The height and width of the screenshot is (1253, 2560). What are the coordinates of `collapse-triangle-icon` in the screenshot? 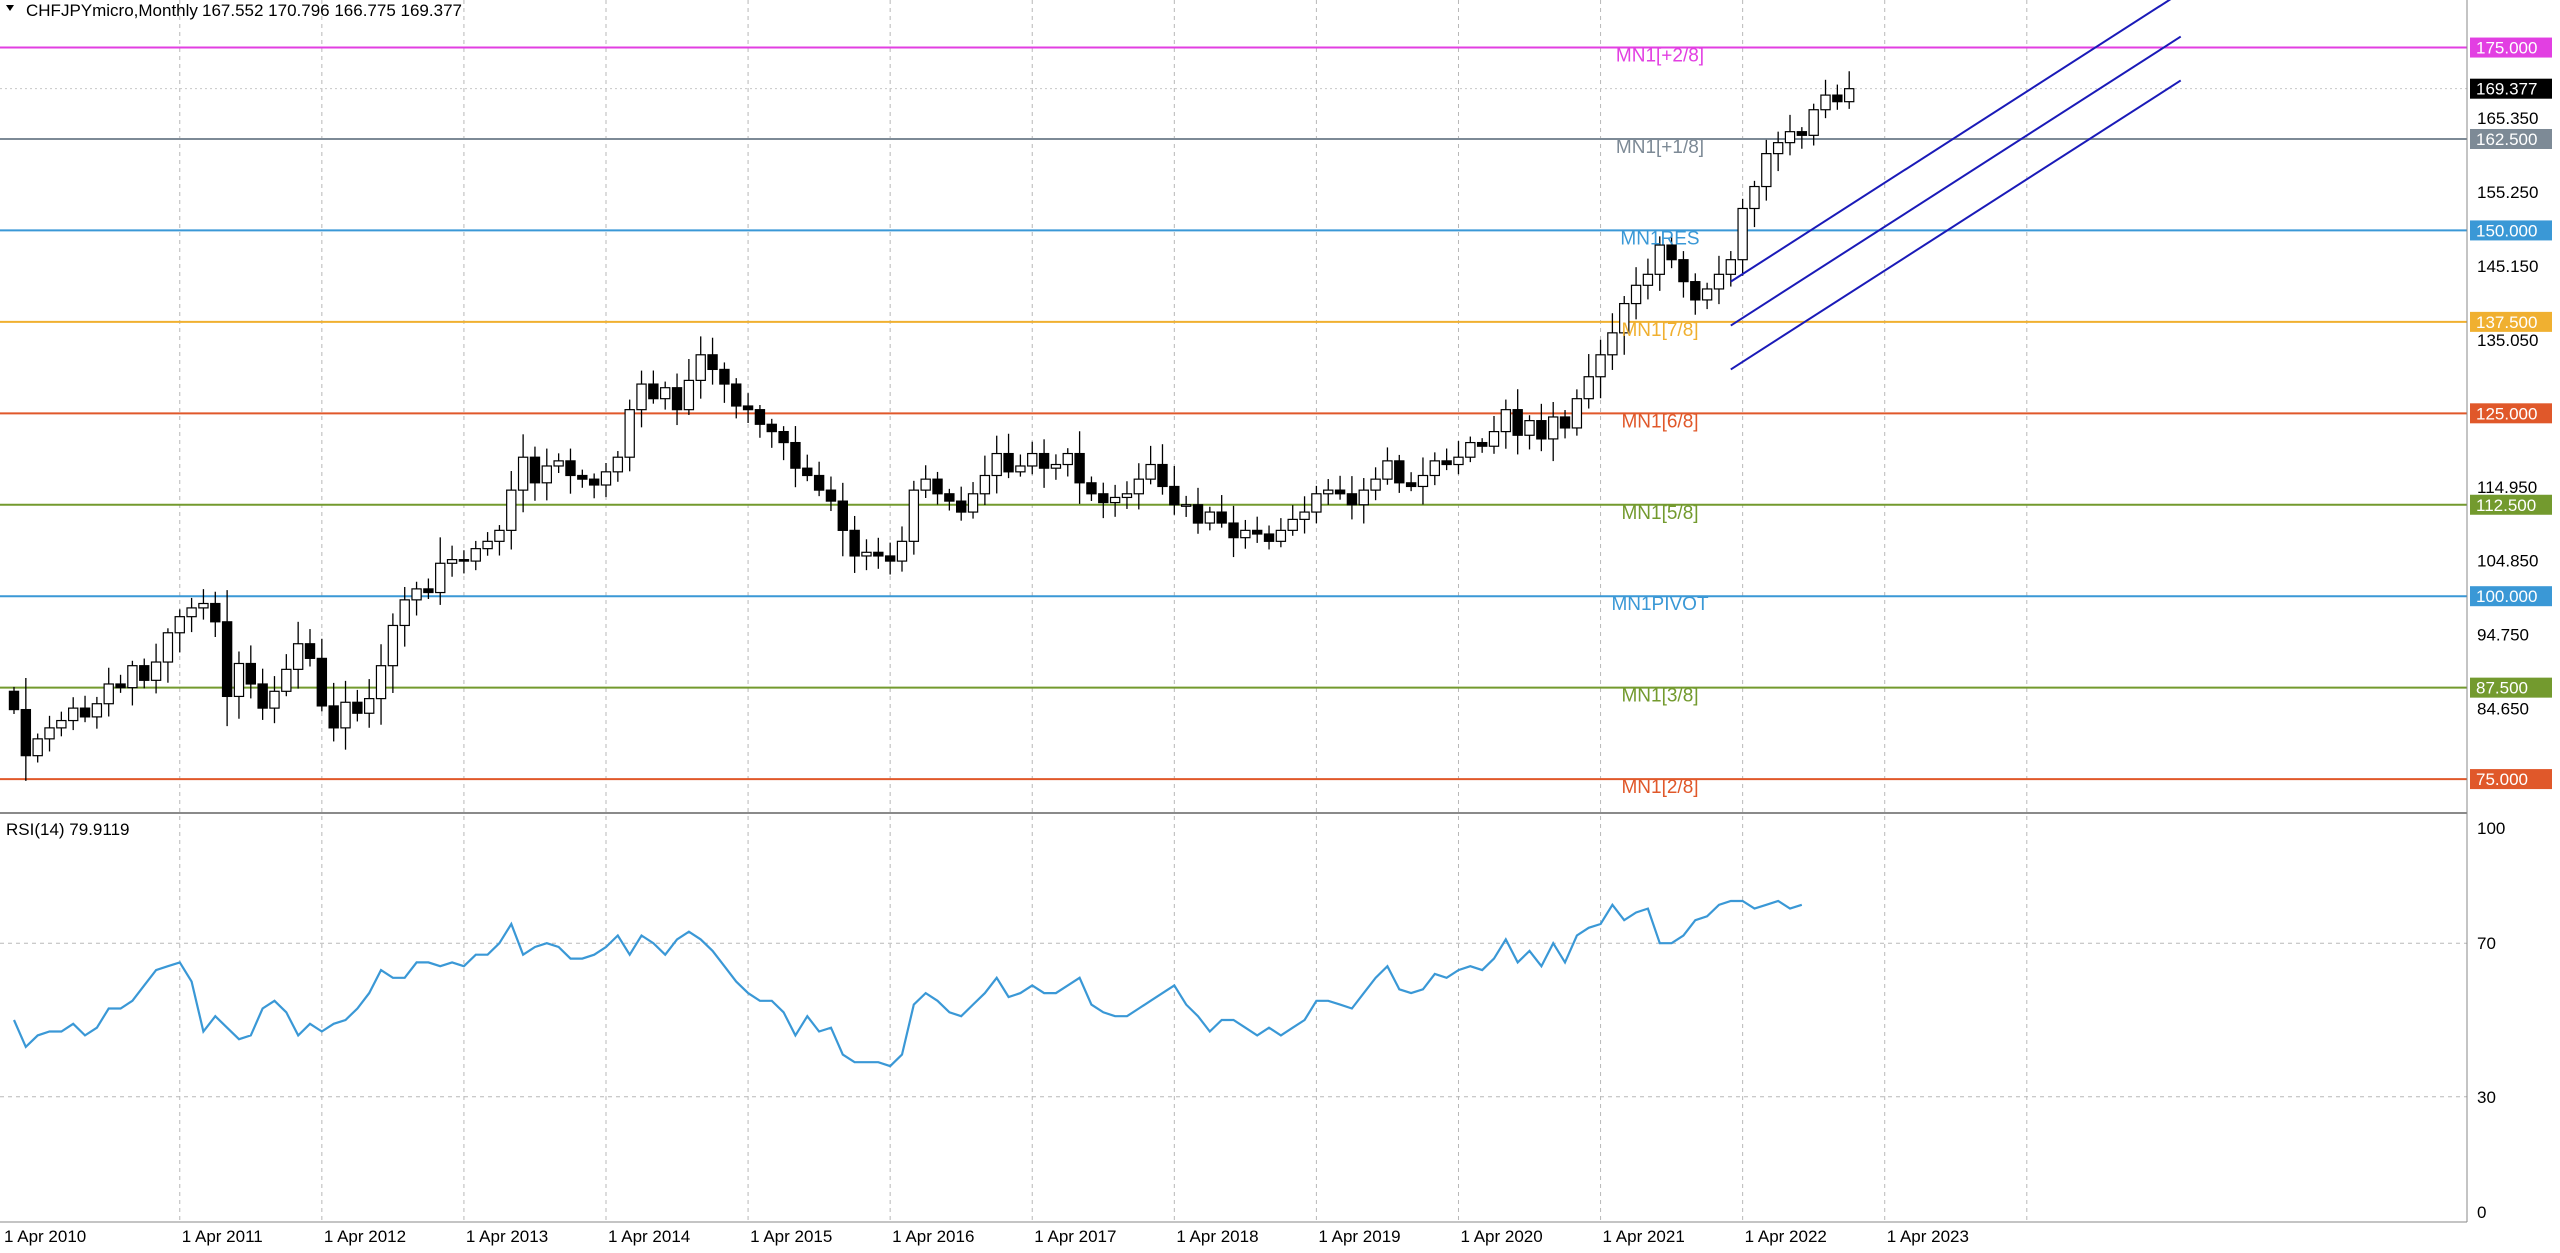 It's located at (10, 8).